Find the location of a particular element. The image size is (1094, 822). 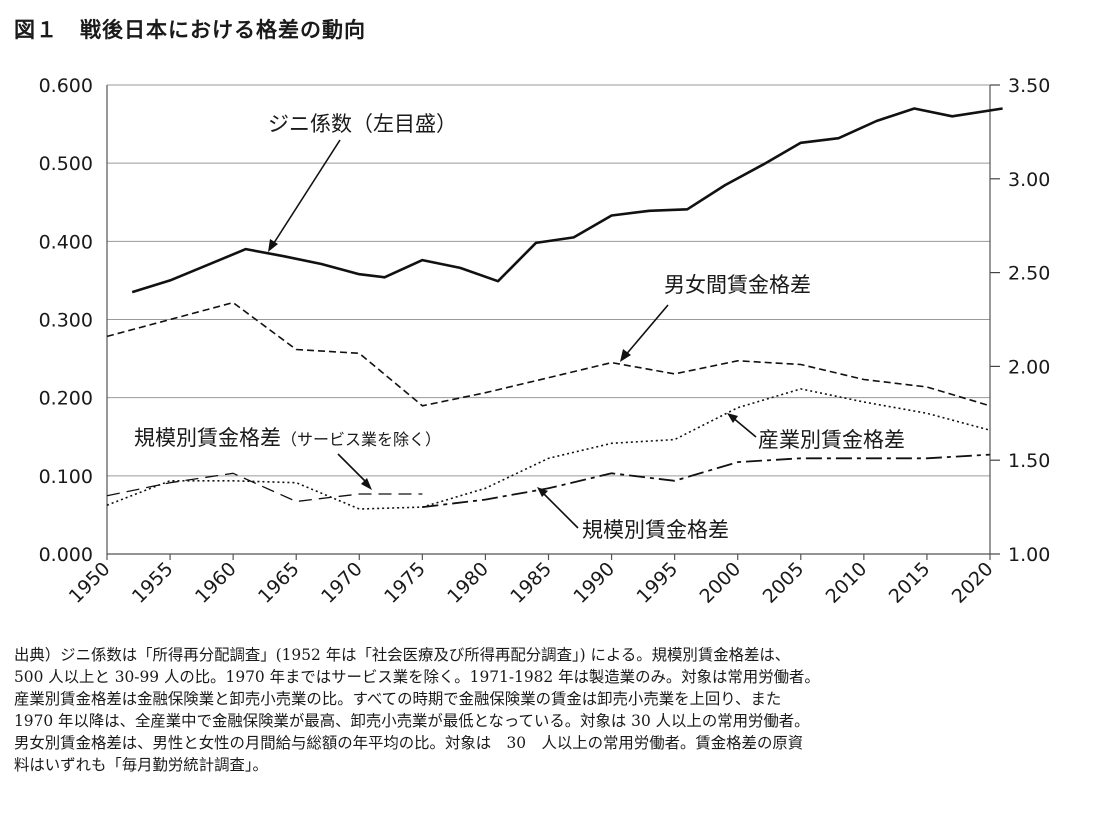

annotation-industry: 産業別賃金格差 is located at coordinates (831, 440).